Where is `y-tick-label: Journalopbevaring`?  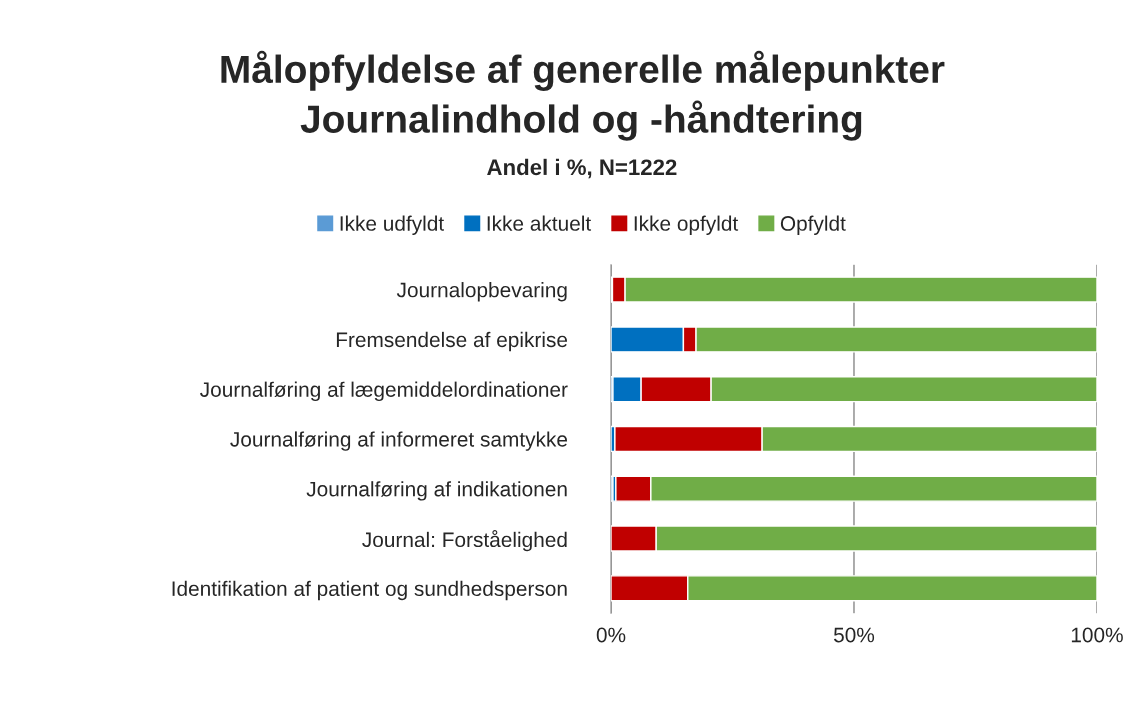
y-tick-label: Journalopbevaring is located at coordinates (481, 292).